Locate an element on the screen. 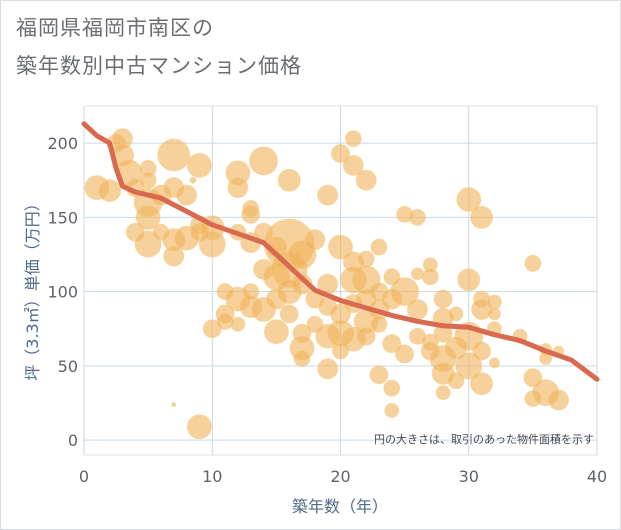  x-tick-label: 40 is located at coordinates (597, 476).